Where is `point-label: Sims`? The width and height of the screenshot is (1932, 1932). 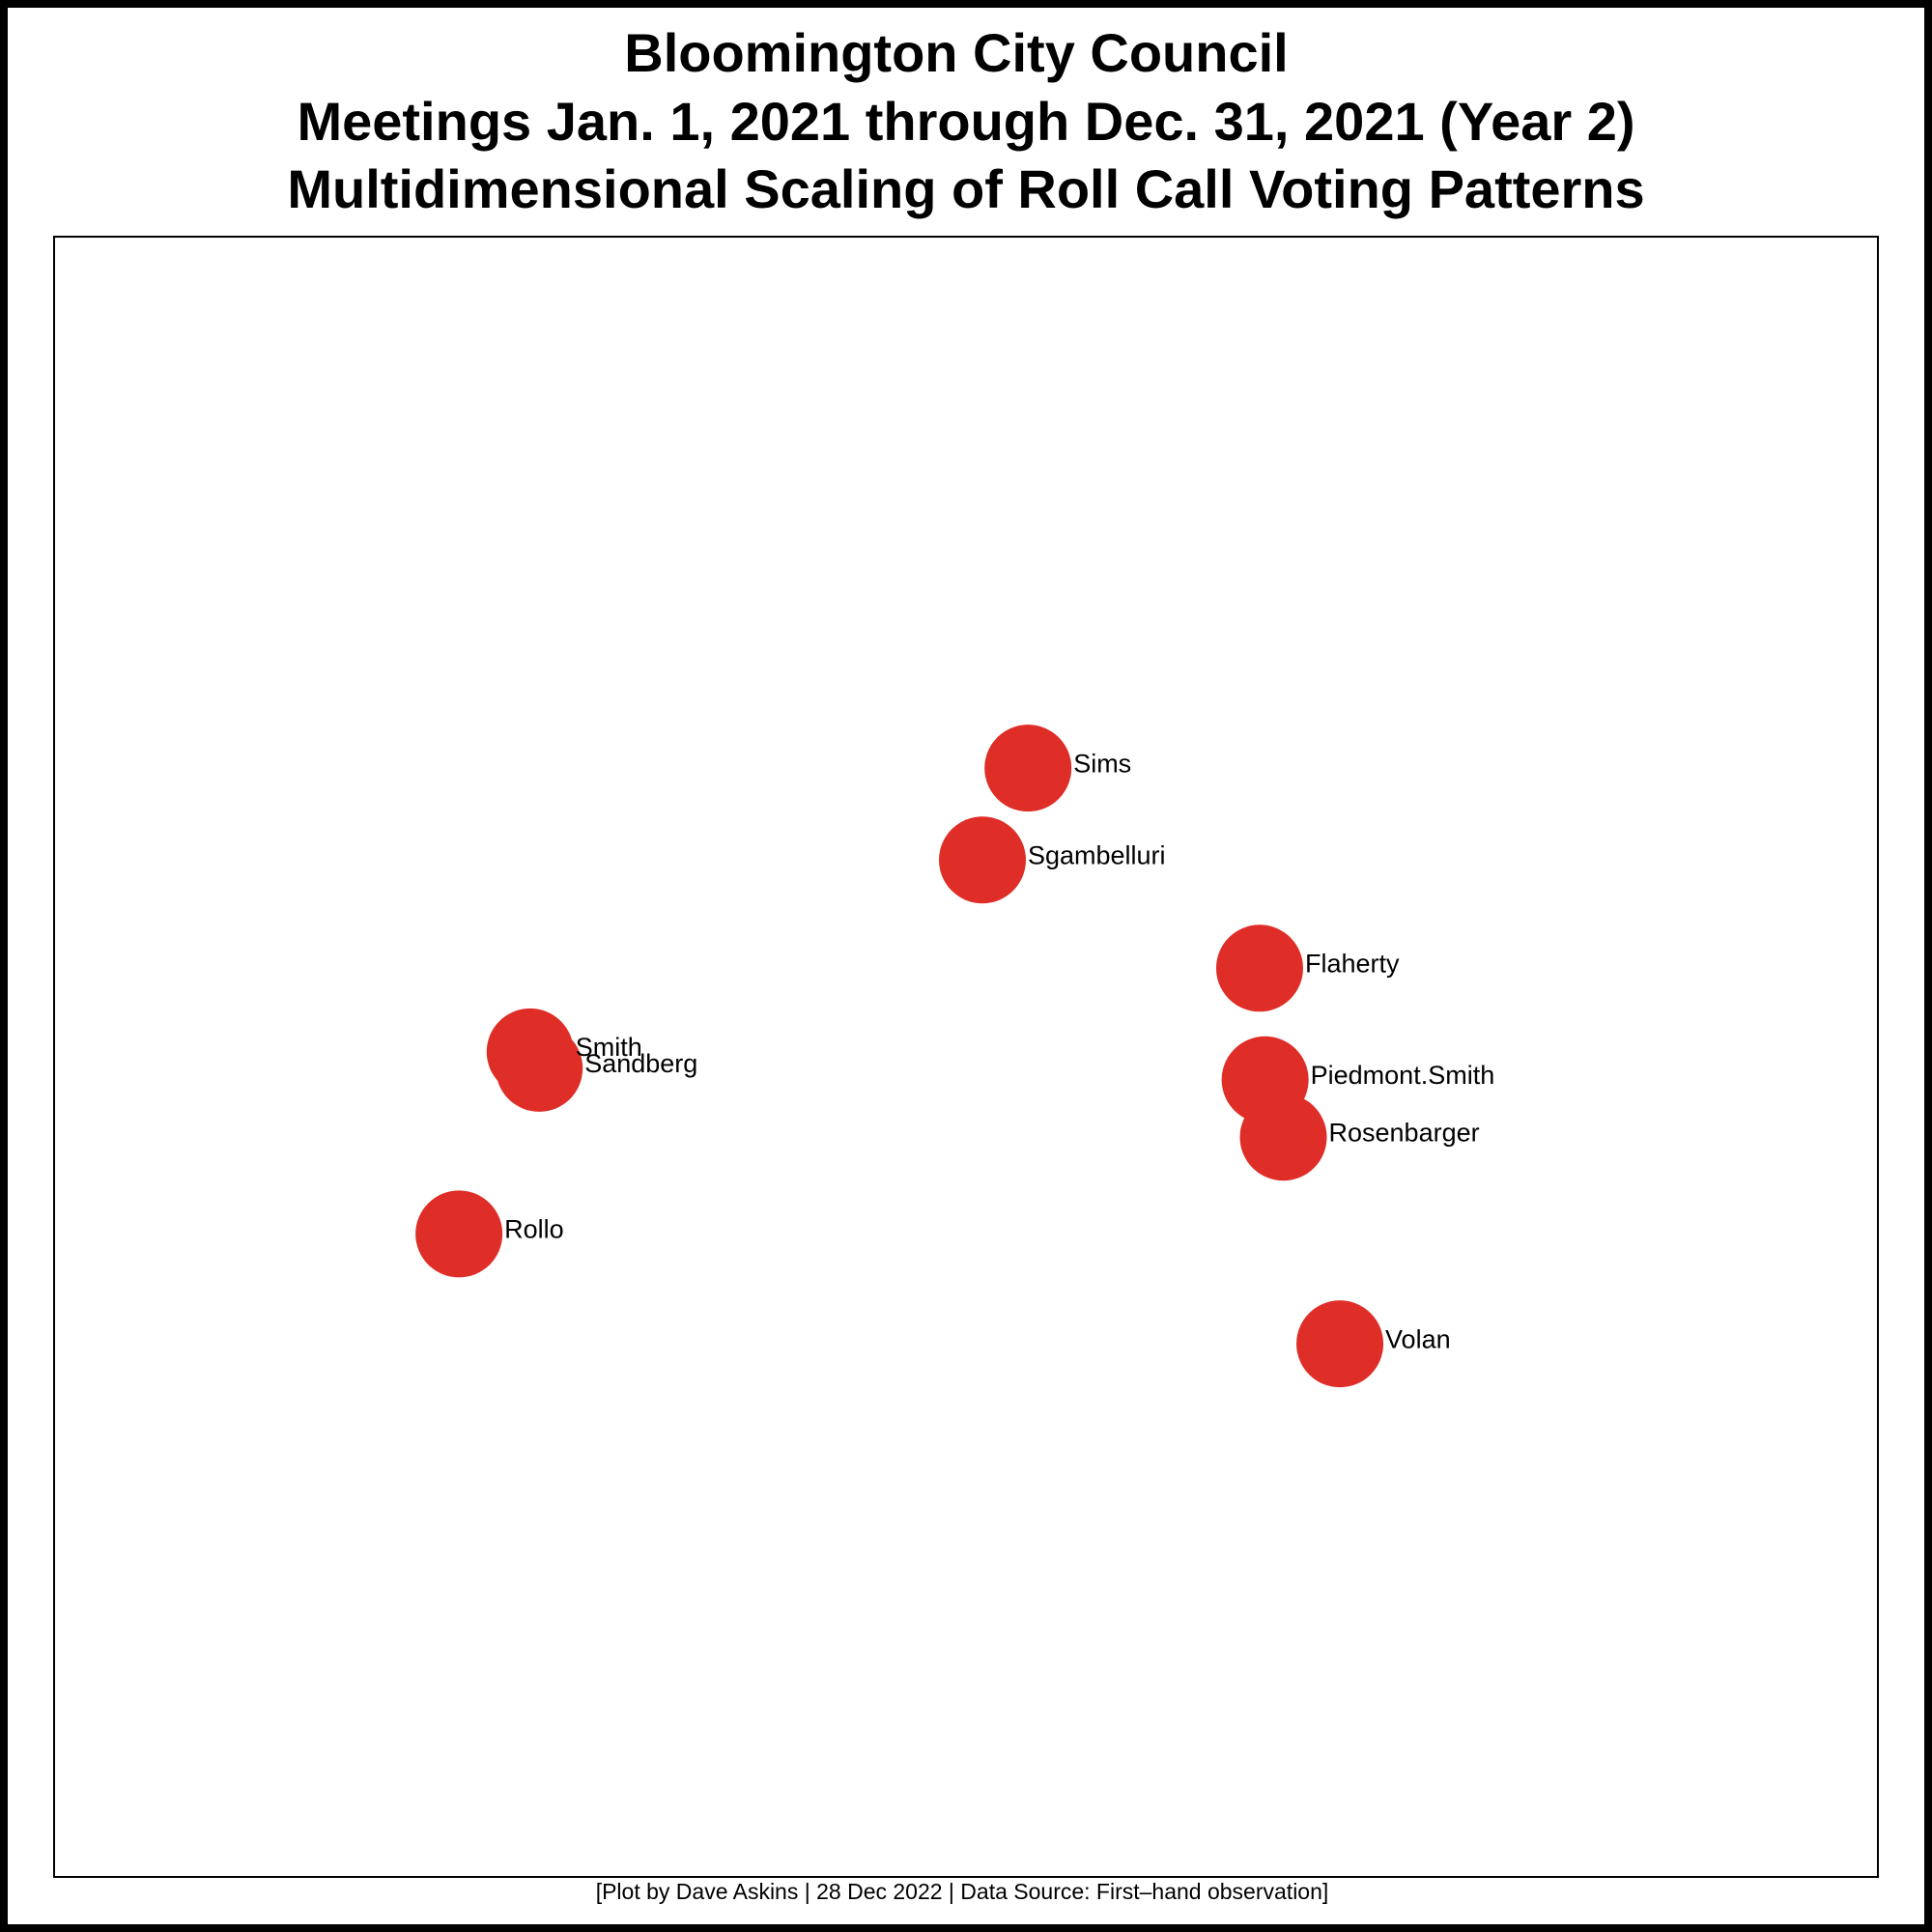 point-label: Sims is located at coordinates (1102, 763).